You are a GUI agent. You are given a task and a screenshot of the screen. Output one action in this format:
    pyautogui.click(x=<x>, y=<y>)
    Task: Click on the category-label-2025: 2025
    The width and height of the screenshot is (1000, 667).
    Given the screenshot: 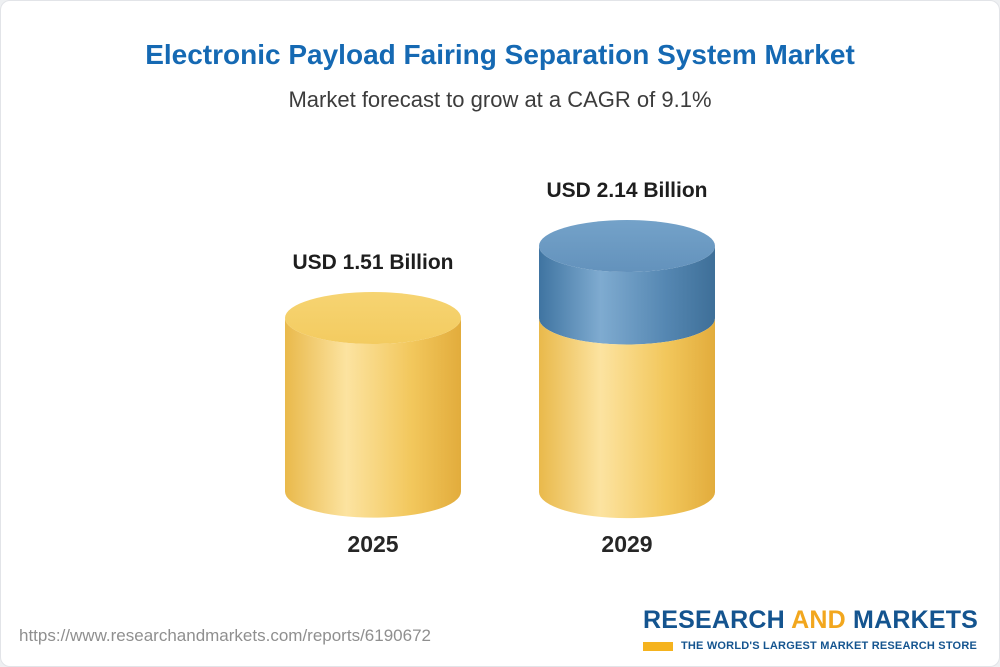 What is the action you would take?
    pyautogui.click(x=373, y=544)
    